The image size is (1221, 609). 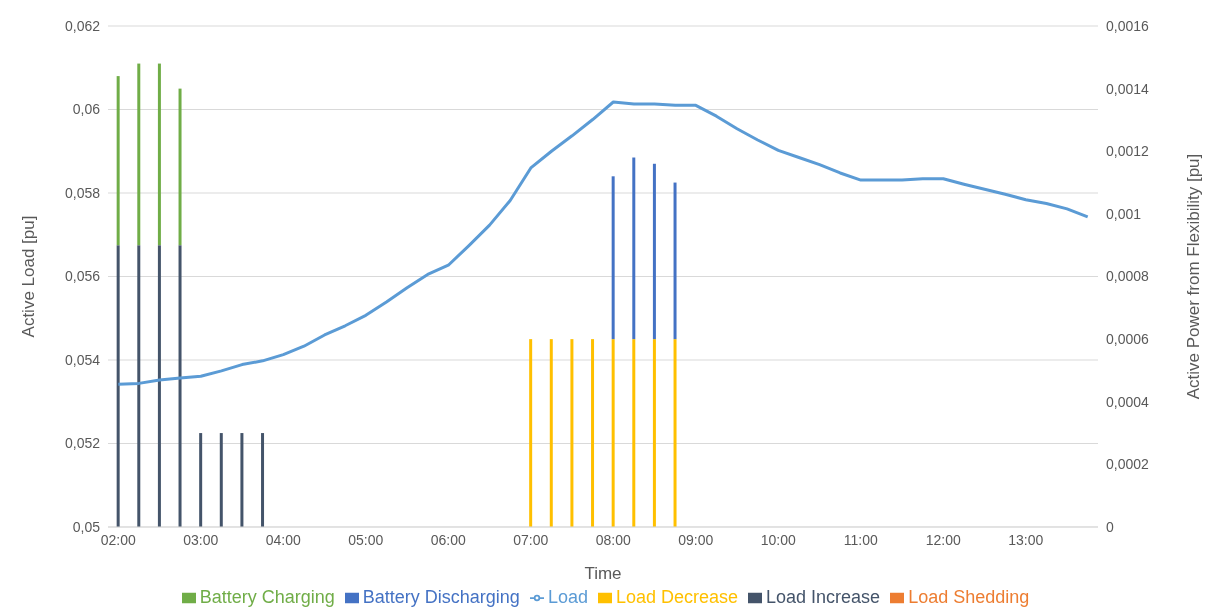 I want to click on y2-tick-label: 0,0014, so click(x=1128, y=88).